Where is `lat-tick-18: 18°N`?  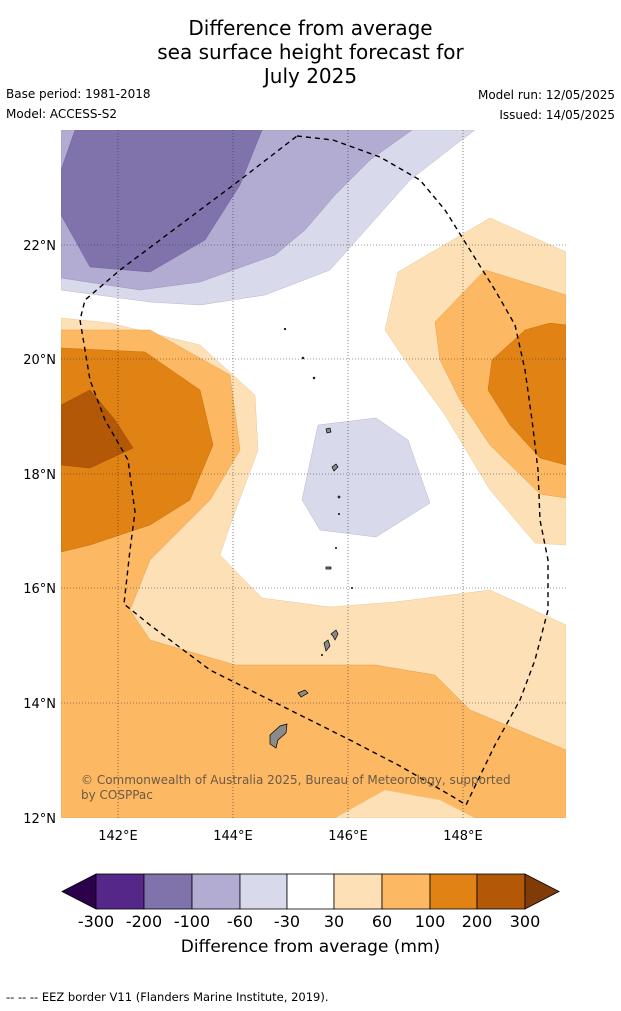 lat-tick-18: 18°N is located at coordinates (39, 475).